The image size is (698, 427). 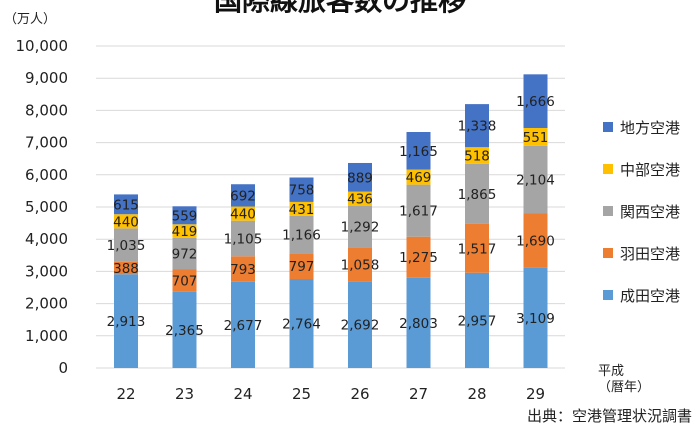 I want to click on data-label: 1,666, so click(x=535, y=102).